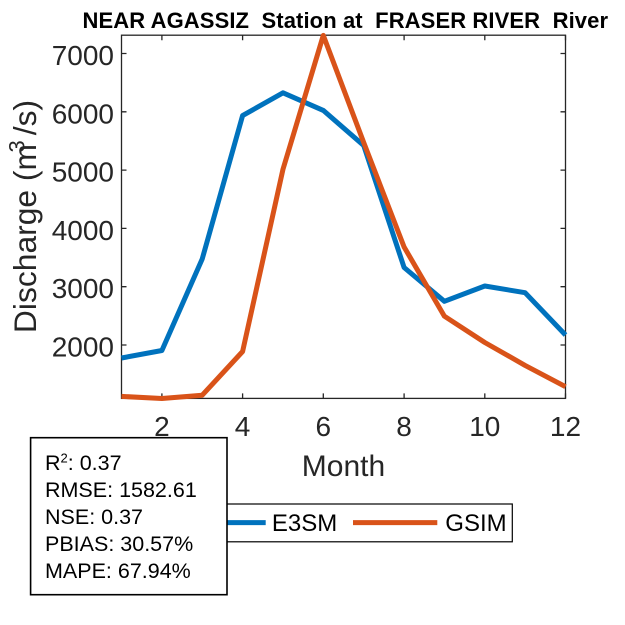 The height and width of the screenshot is (625, 625). I want to click on svg-text: 10, so click(484, 426).